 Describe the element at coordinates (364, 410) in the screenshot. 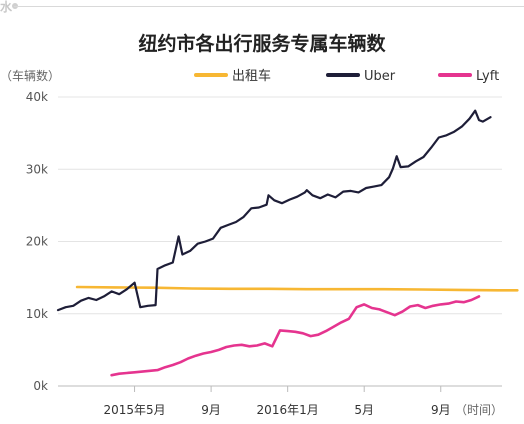

I see `x-tick-label: 5月` at that location.